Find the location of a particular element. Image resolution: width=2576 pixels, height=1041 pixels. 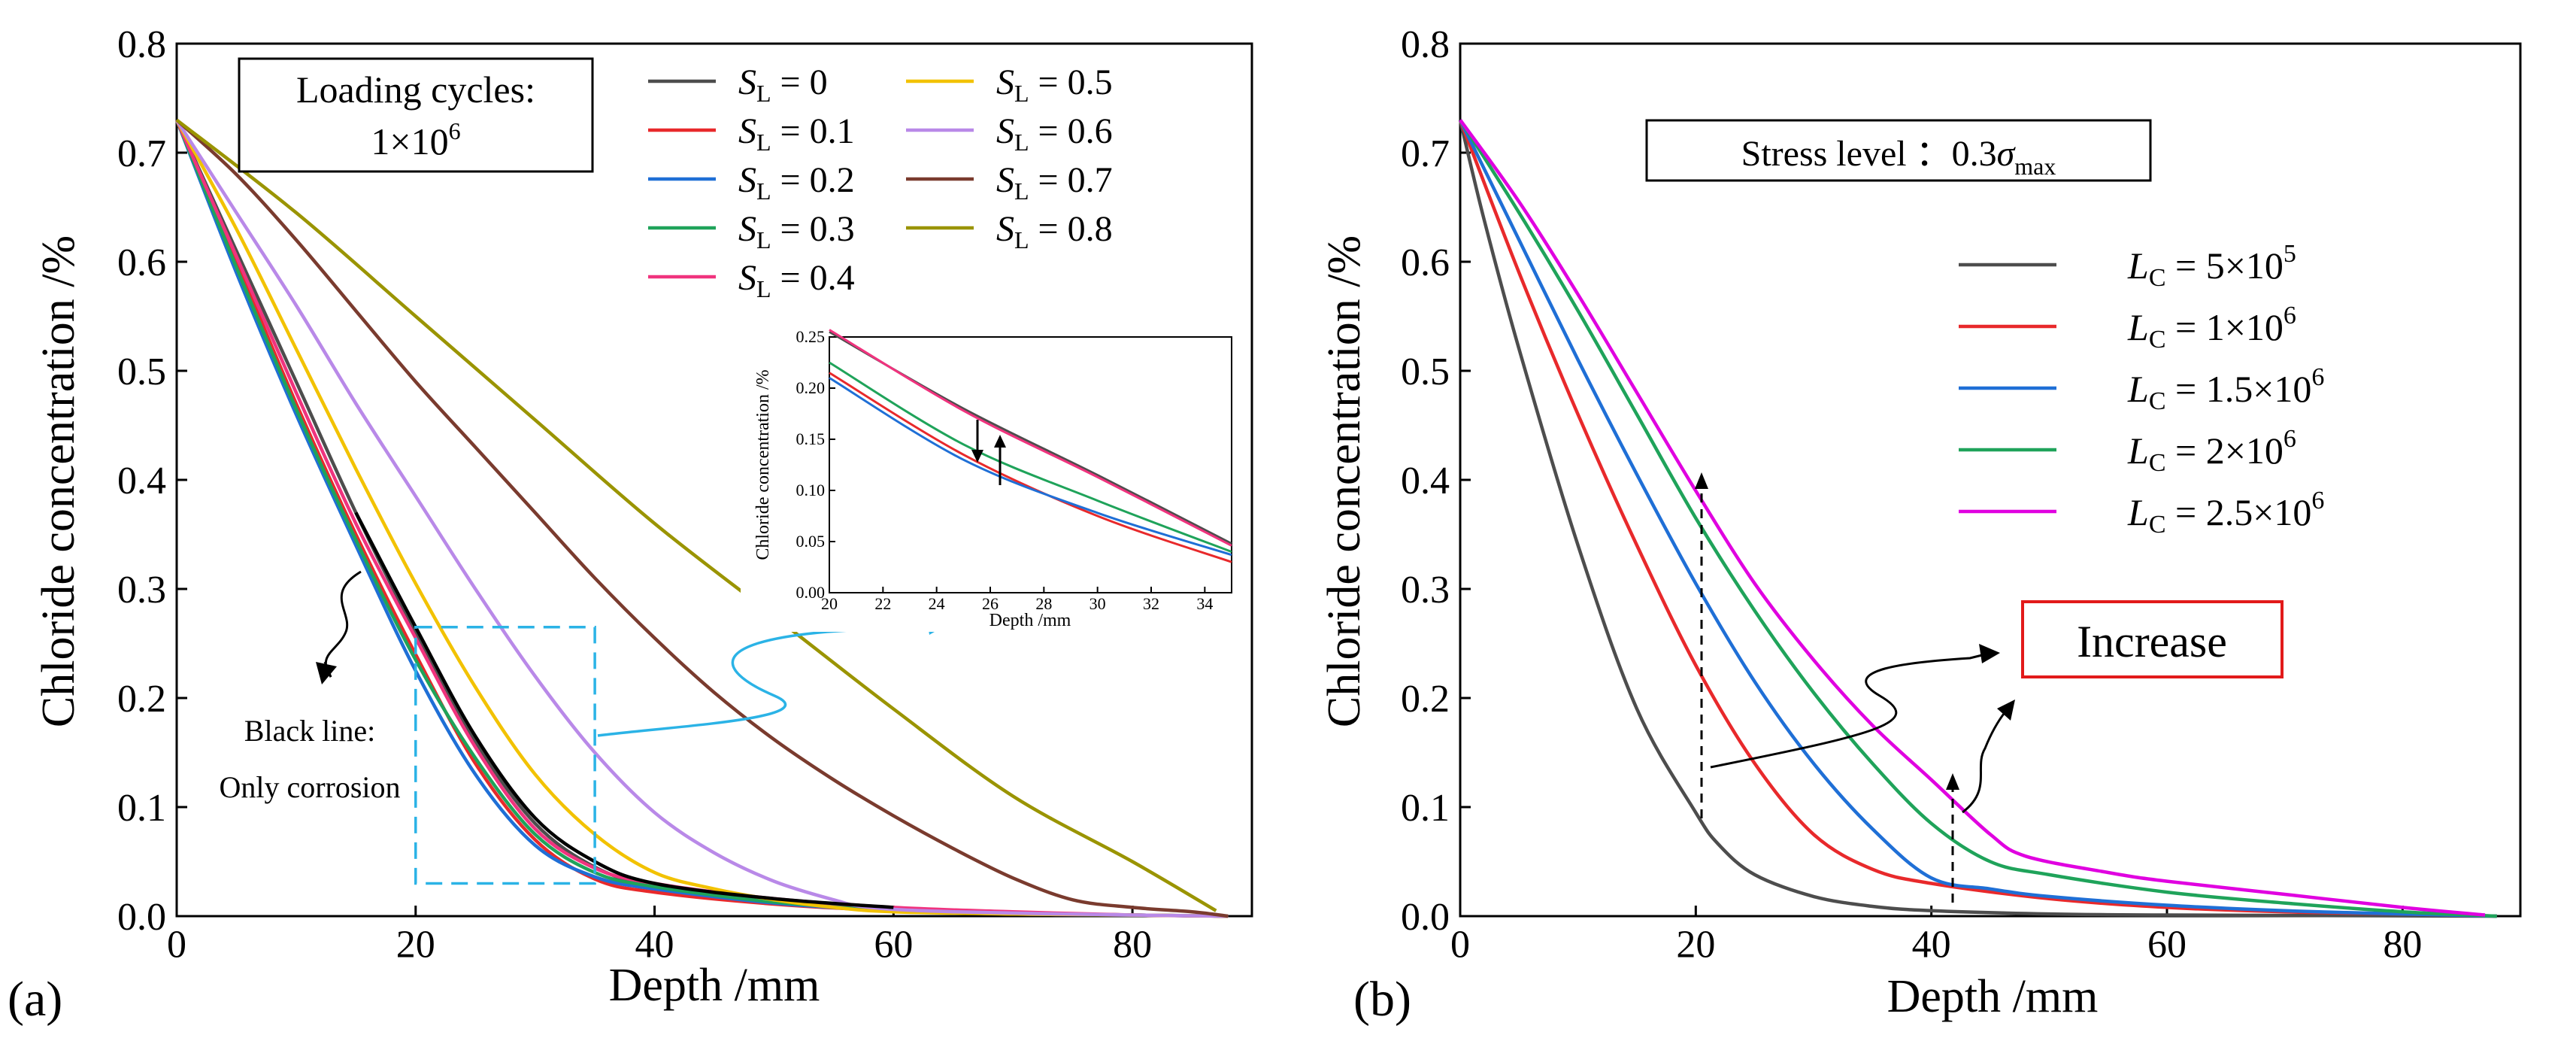

increase-curve-arrow-2-head is located at coordinates (2006, 710).